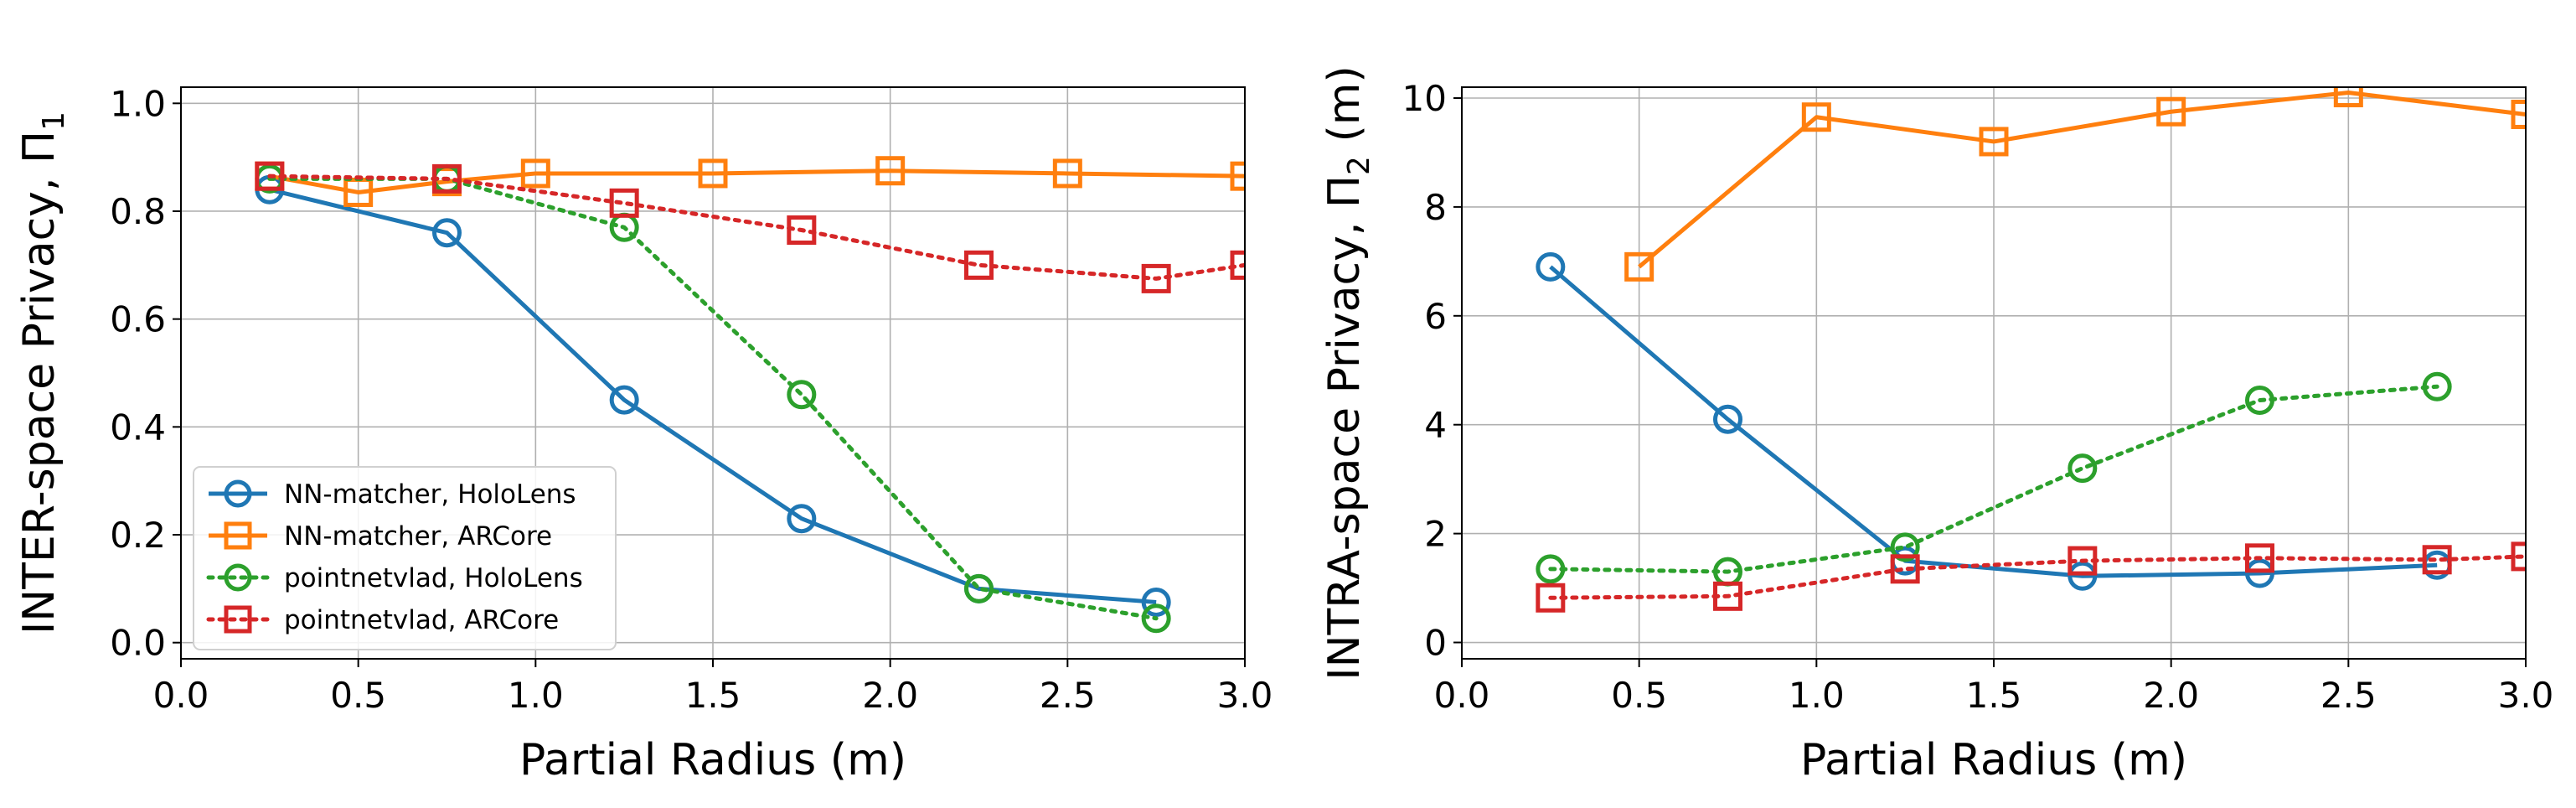 The image size is (2576, 808). What do you see at coordinates (138, 535) in the screenshot?
I see `y-tick-label: 0.2` at bounding box center [138, 535].